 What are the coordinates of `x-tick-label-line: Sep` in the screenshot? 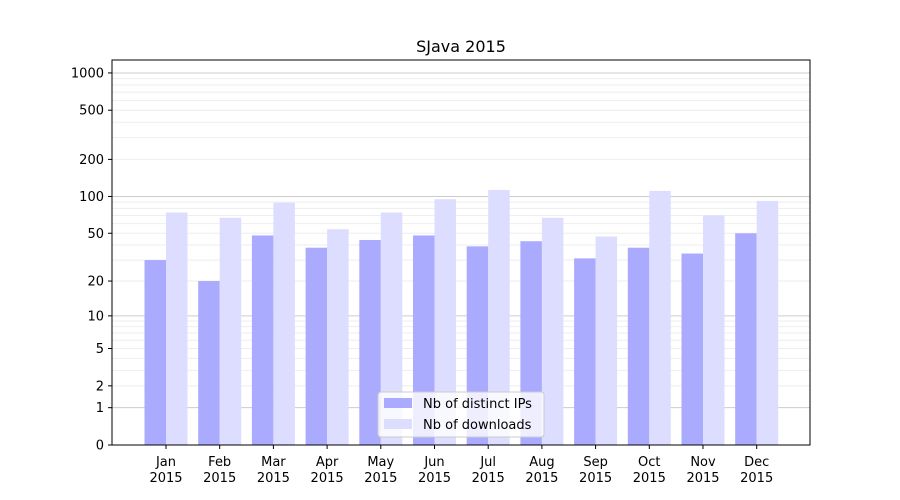 It's located at (595, 462).